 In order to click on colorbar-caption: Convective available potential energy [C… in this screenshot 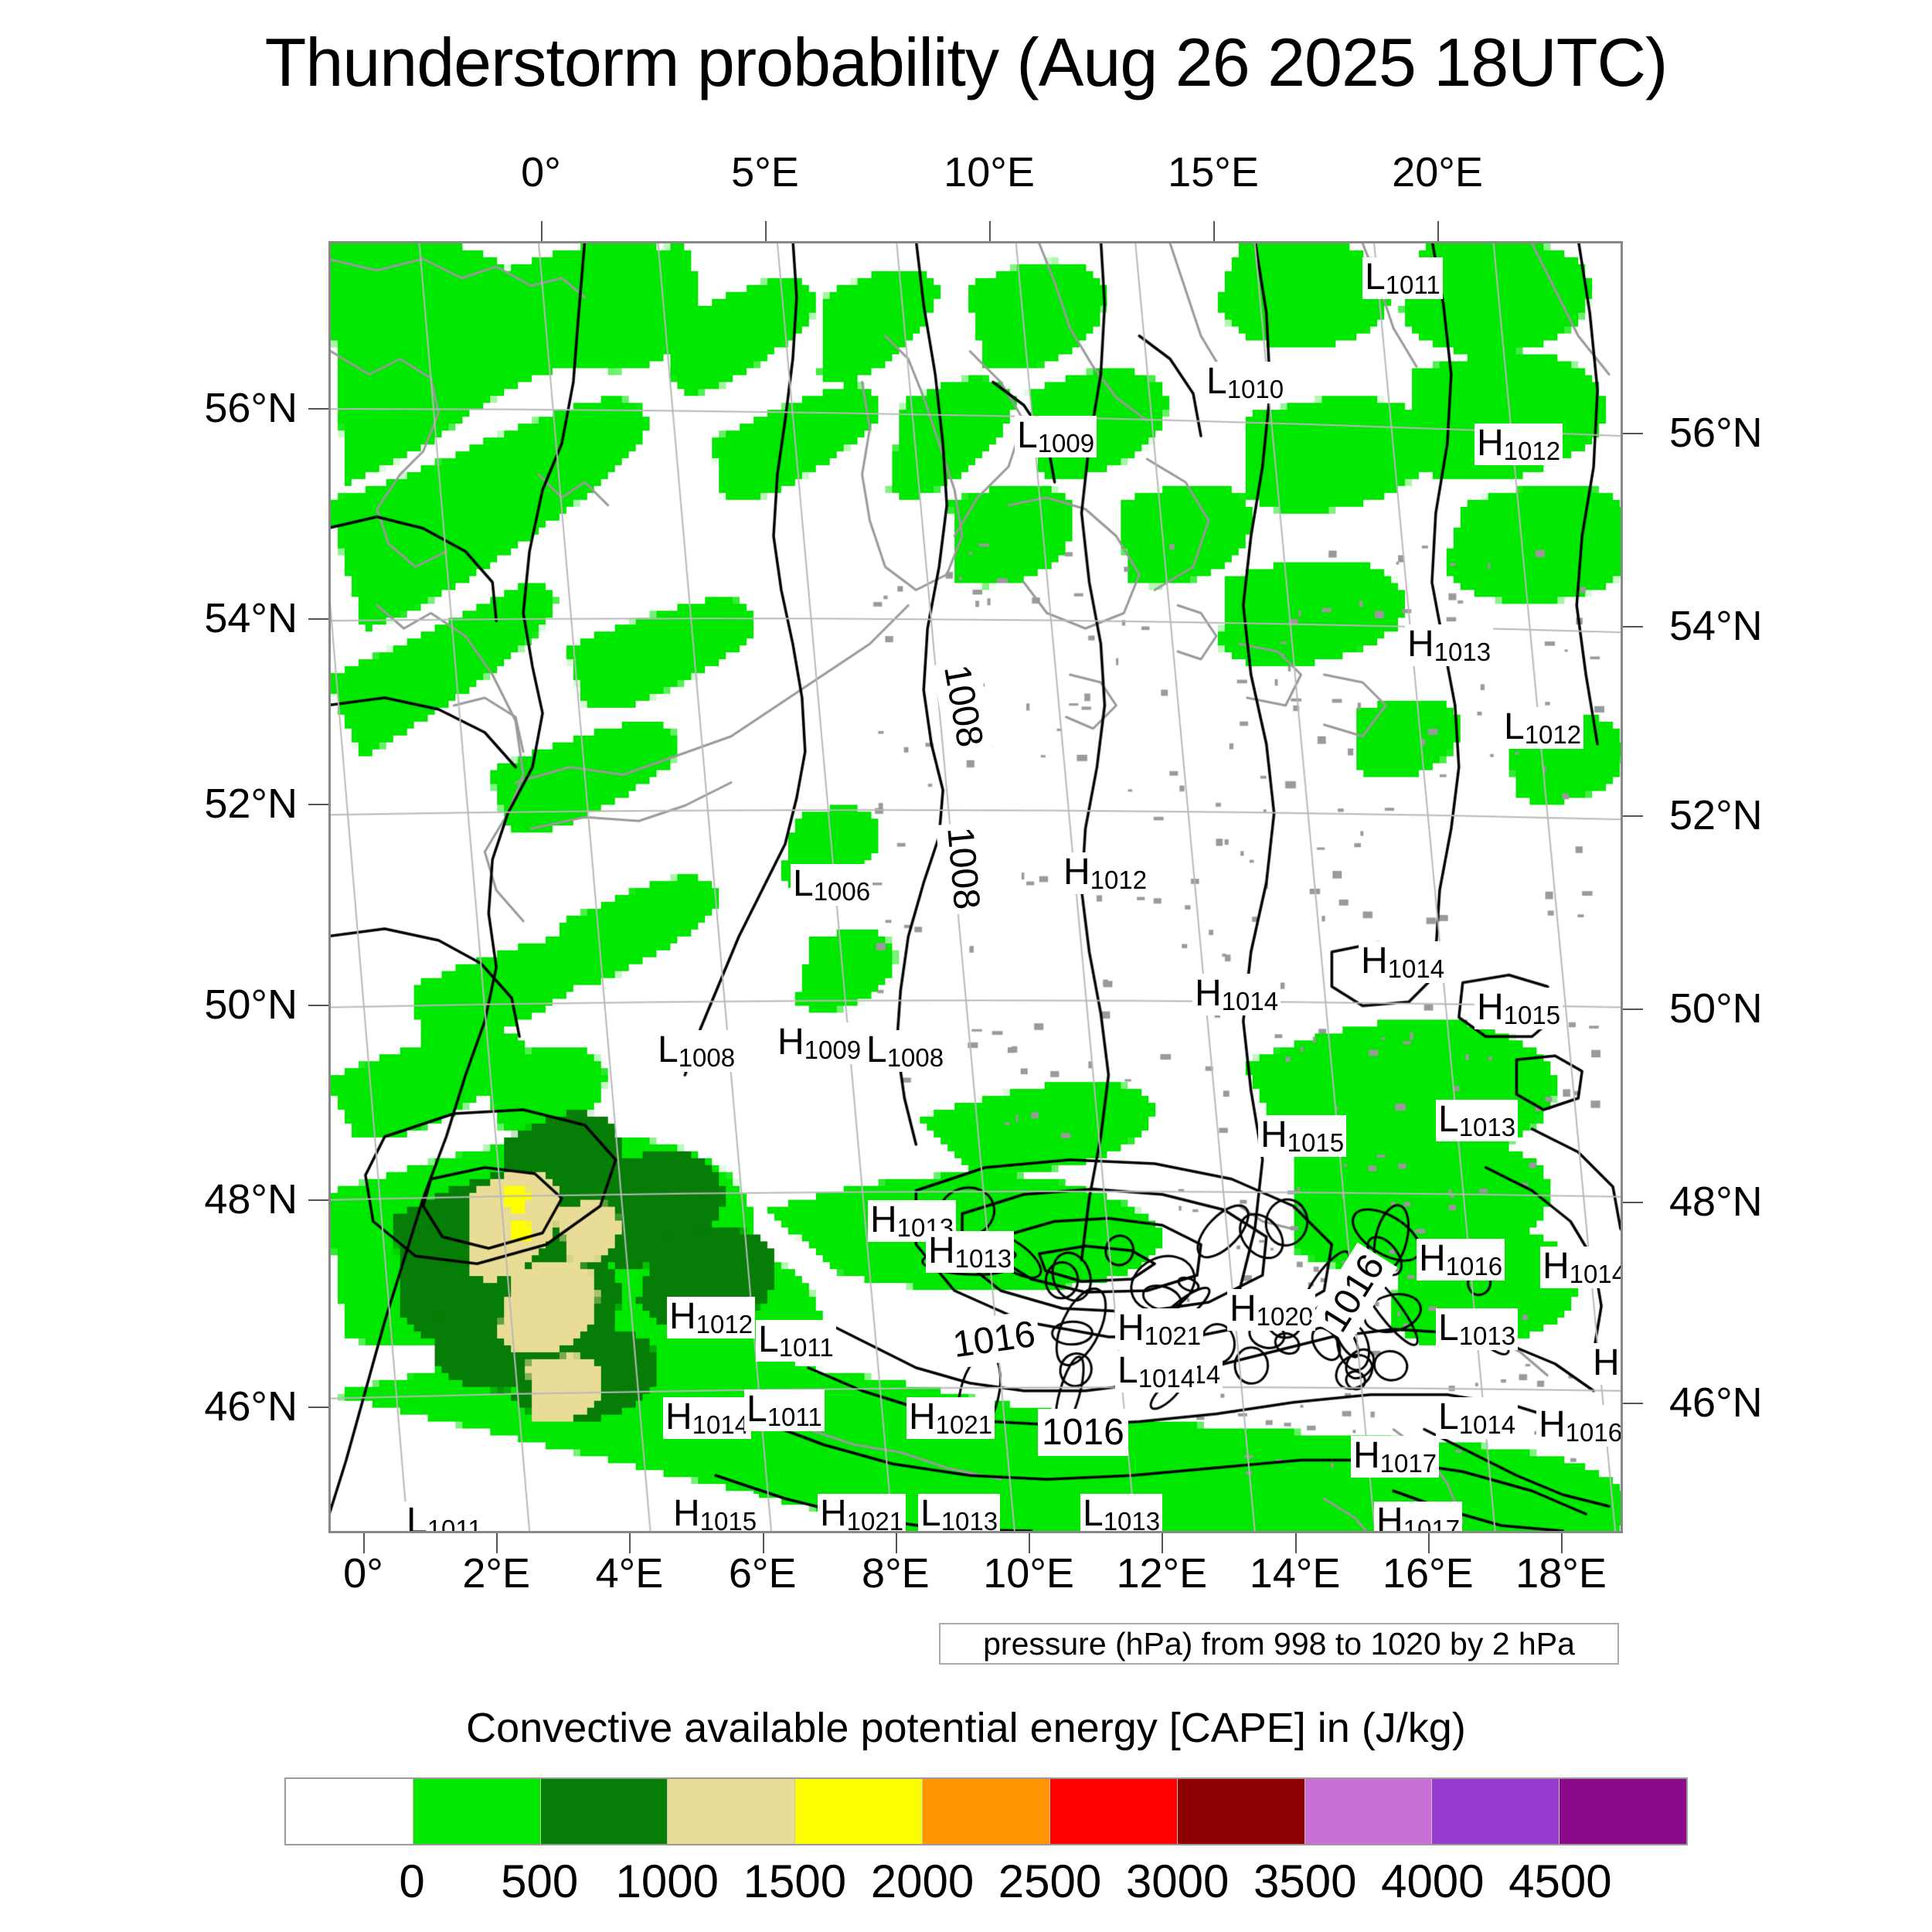, I will do `click(966, 1728)`.